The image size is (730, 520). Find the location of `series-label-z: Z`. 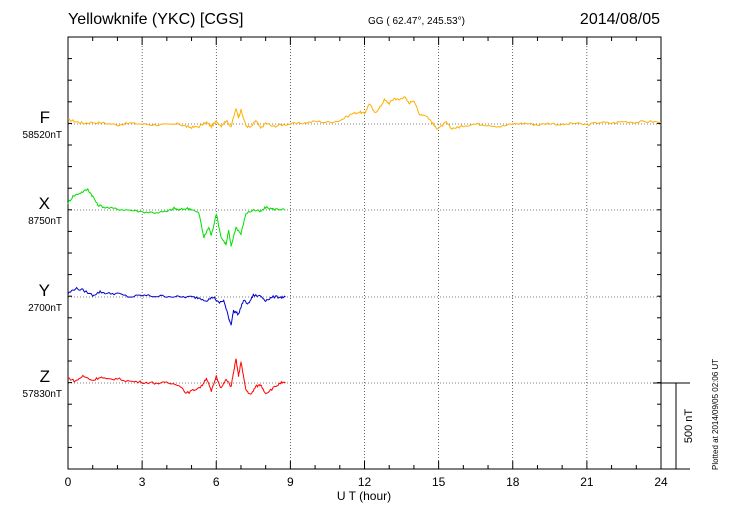

series-label-z: Z is located at coordinates (44, 376).